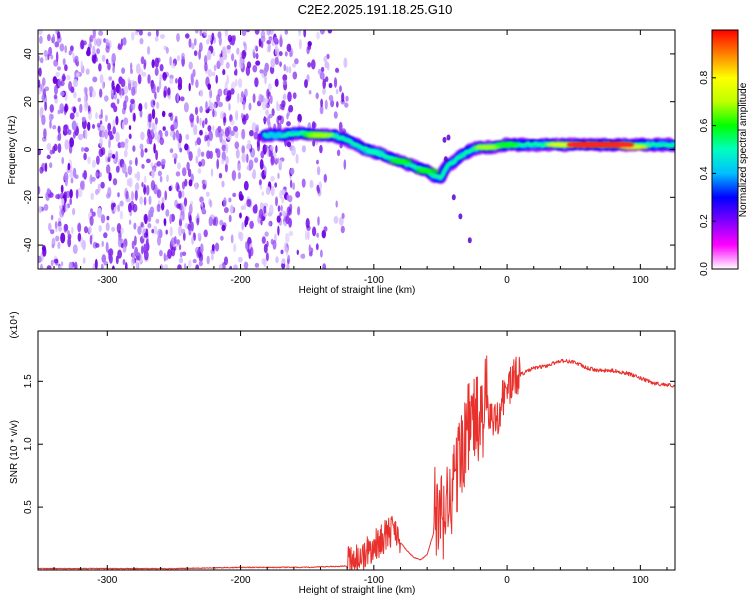 This screenshot has height=605, width=750. I want to click on colorbar-tick-label: 0.0, so click(704, 269).